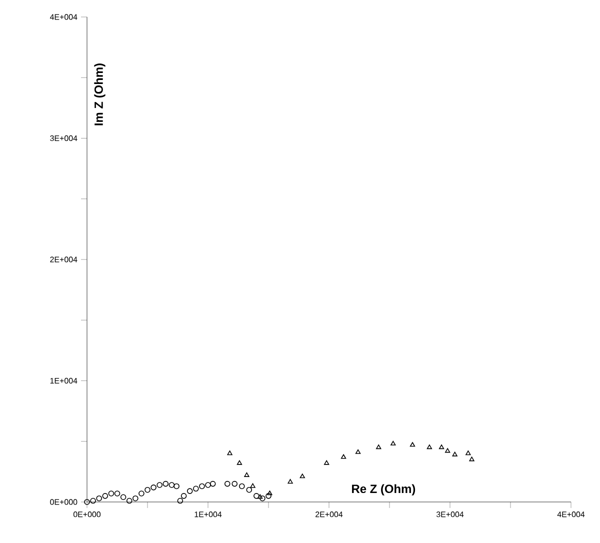 This screenshot has height=543, width=600. Describe the element at coordinates (384, 490) in the screenshot. I see `x-axis-title: Re Z (Ohm)` at that location.